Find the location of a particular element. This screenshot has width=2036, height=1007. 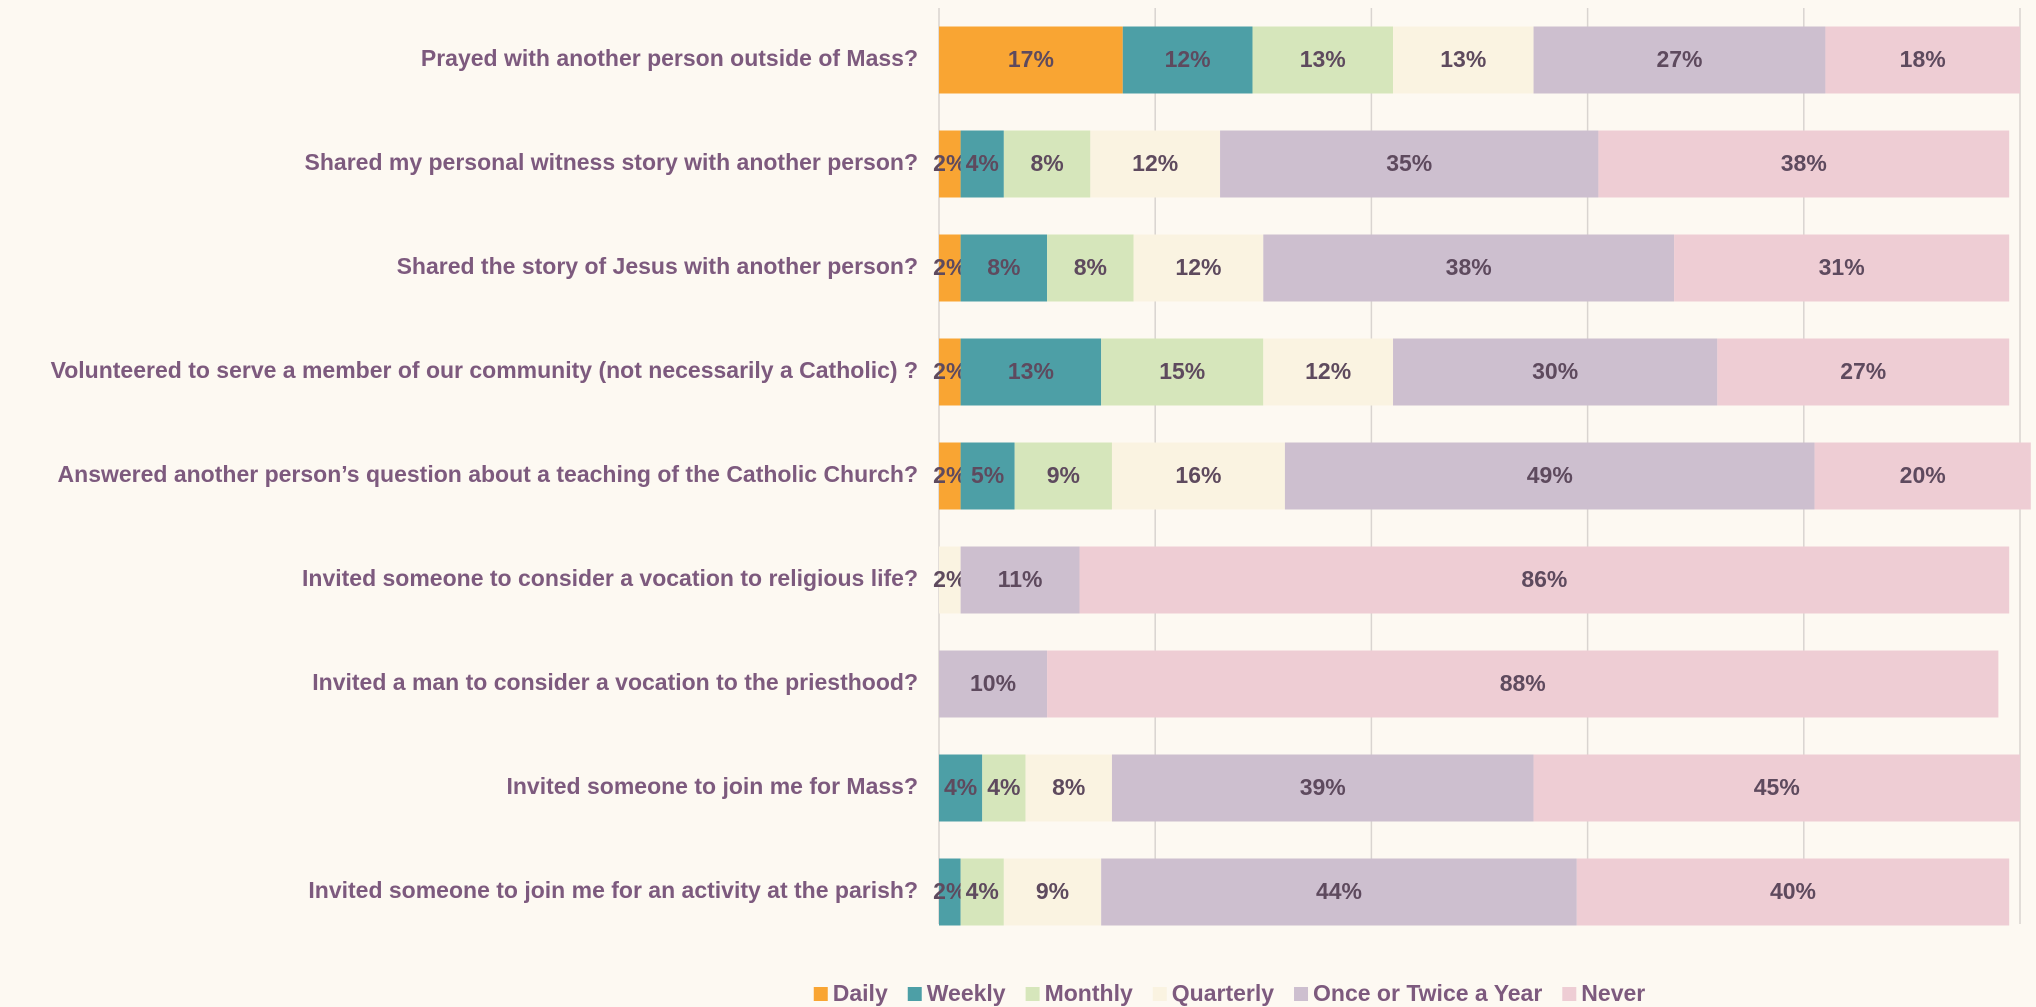

value-label: 86% is located at coordinates (1544, 579).